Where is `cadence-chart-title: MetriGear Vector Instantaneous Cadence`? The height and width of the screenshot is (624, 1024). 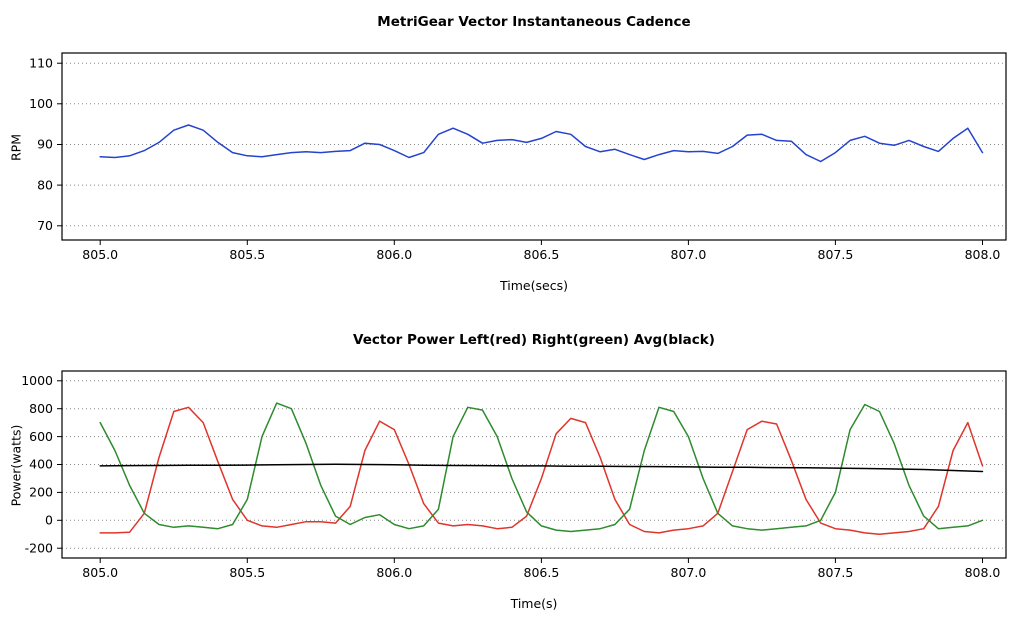
cadence-chart-title: MetriGear Vector Instantaneous Cadence is located at coordinates (534, 22).